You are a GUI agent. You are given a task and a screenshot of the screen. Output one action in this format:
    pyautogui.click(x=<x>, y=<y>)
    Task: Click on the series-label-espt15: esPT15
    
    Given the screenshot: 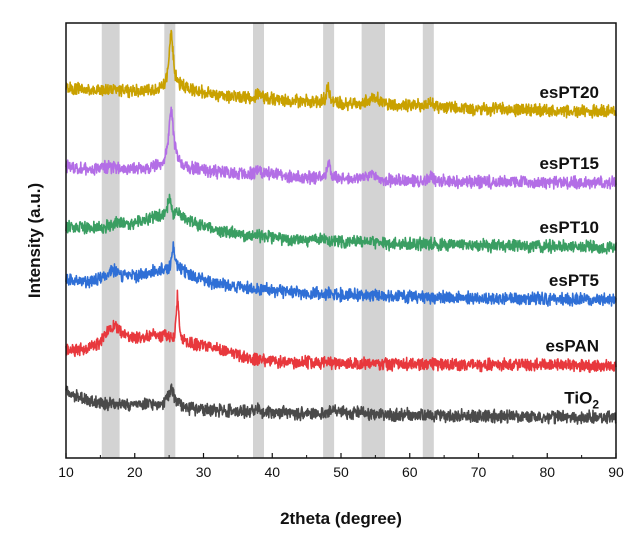 What is the action you would take?
    pyautogui.click(x=569, y=163)
    